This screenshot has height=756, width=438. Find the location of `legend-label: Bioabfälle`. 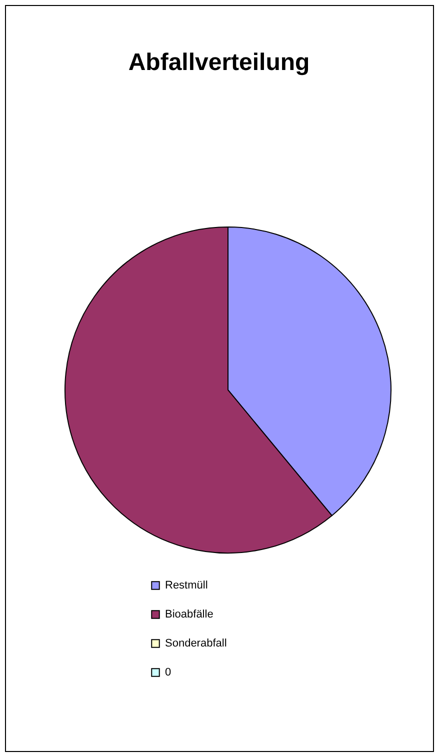

legend-label: Bioabfälle is located at coordinates (189, 614).